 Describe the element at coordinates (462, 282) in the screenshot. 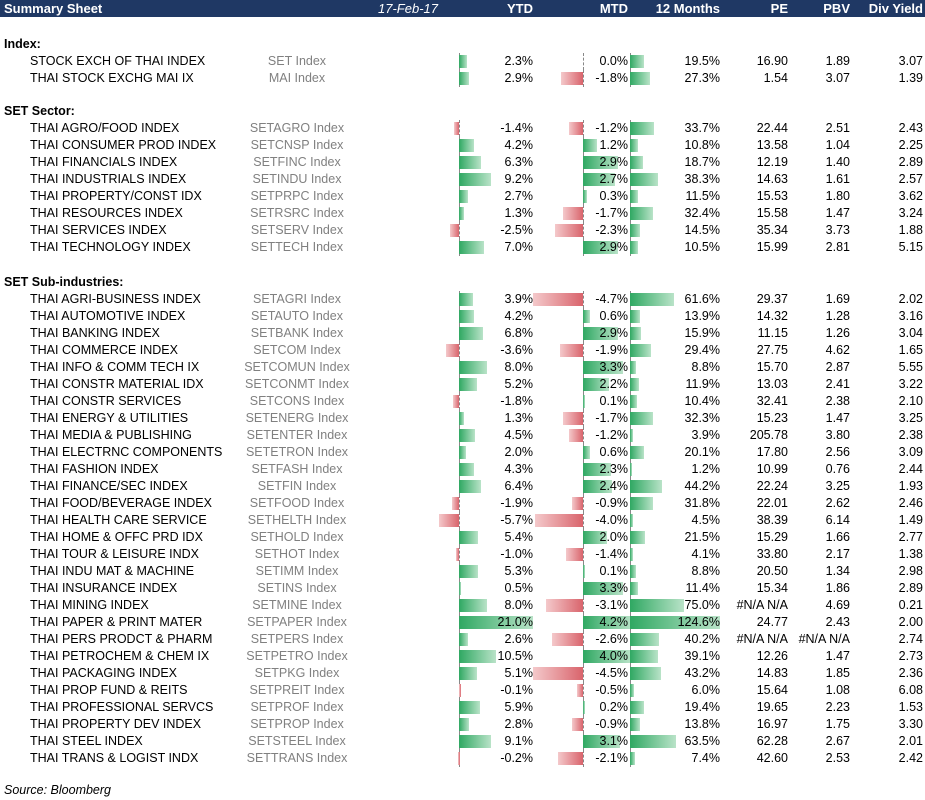

I see `section-title: SET Sub-industries:` at that location.